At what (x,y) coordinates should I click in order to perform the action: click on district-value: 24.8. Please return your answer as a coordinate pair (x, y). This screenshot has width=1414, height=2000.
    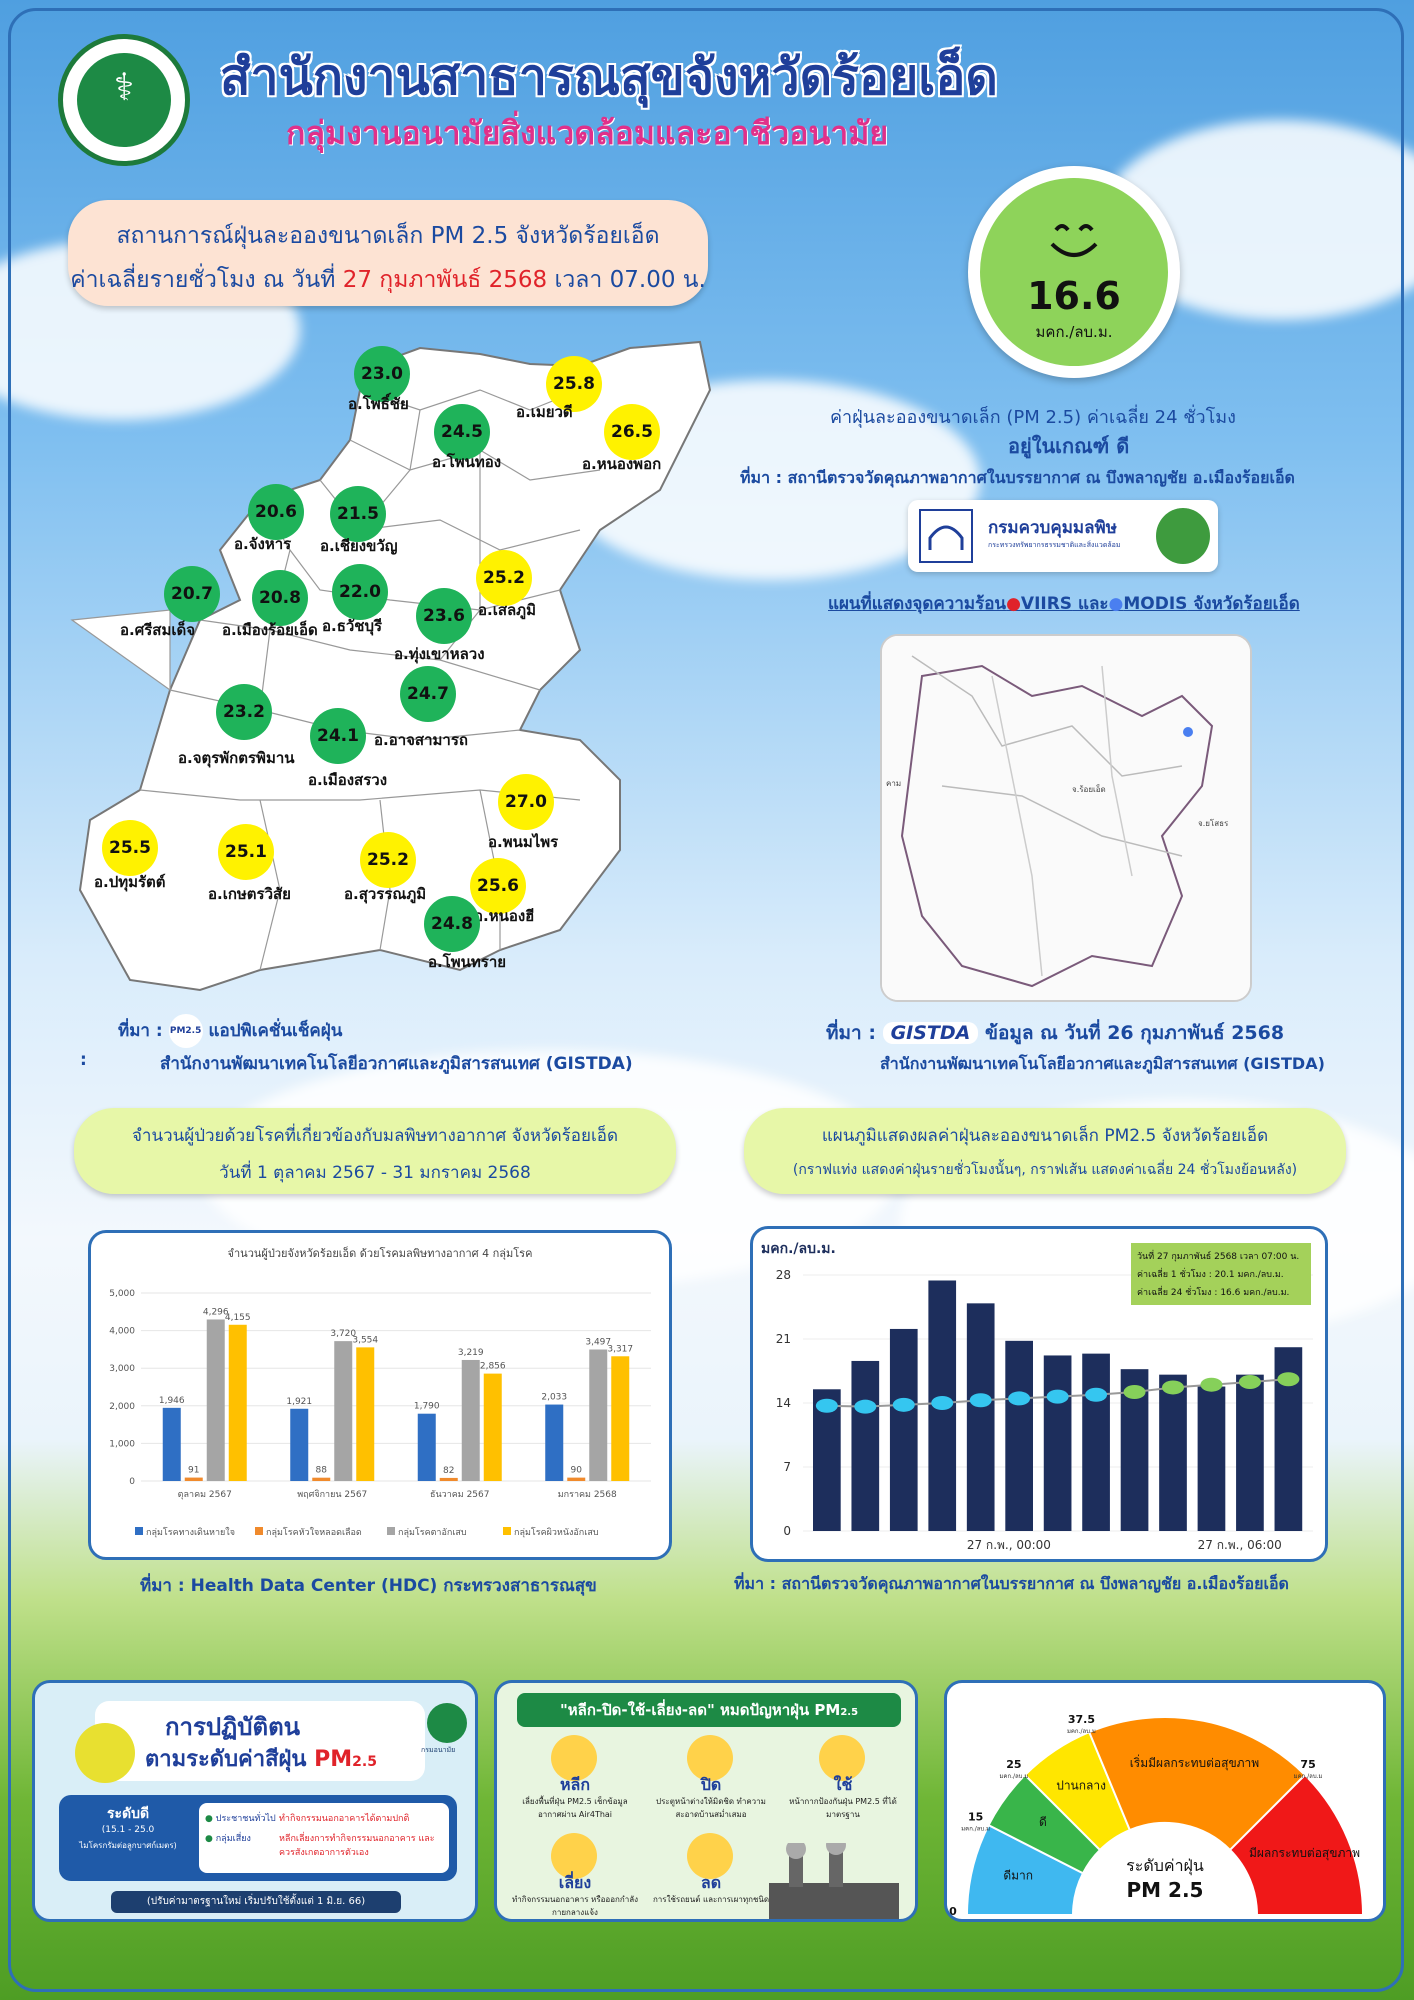
    Looking at the image, I should click on (452, 924).